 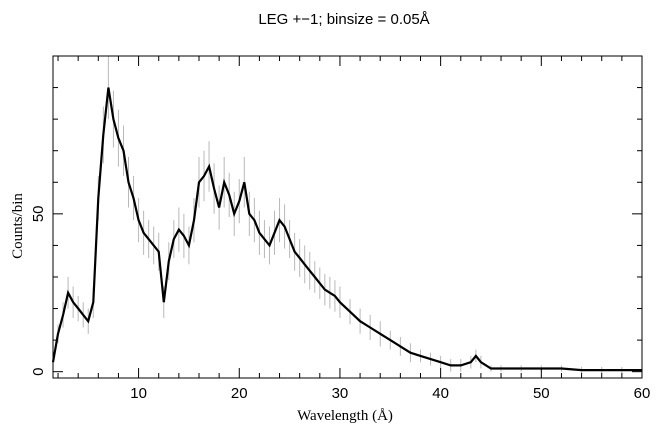 What do you see at coordinates (18, 226) in the screenshot?
I see `y-axis-label: Counts/bin` at bounding box center [18, 226].